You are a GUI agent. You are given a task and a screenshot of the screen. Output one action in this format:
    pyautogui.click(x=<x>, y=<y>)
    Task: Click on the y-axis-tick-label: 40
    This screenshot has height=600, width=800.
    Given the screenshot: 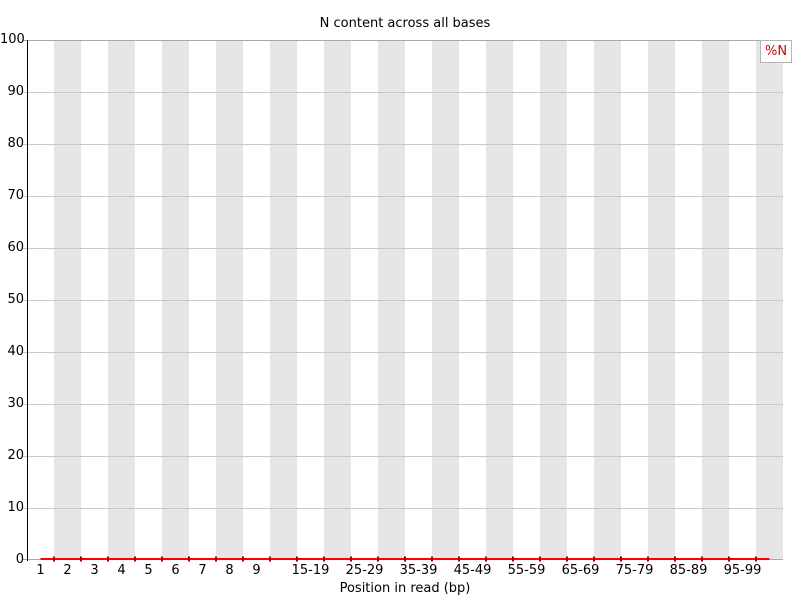 What is the action you would take?
    pyautogui.click(x=15, y=351)
    